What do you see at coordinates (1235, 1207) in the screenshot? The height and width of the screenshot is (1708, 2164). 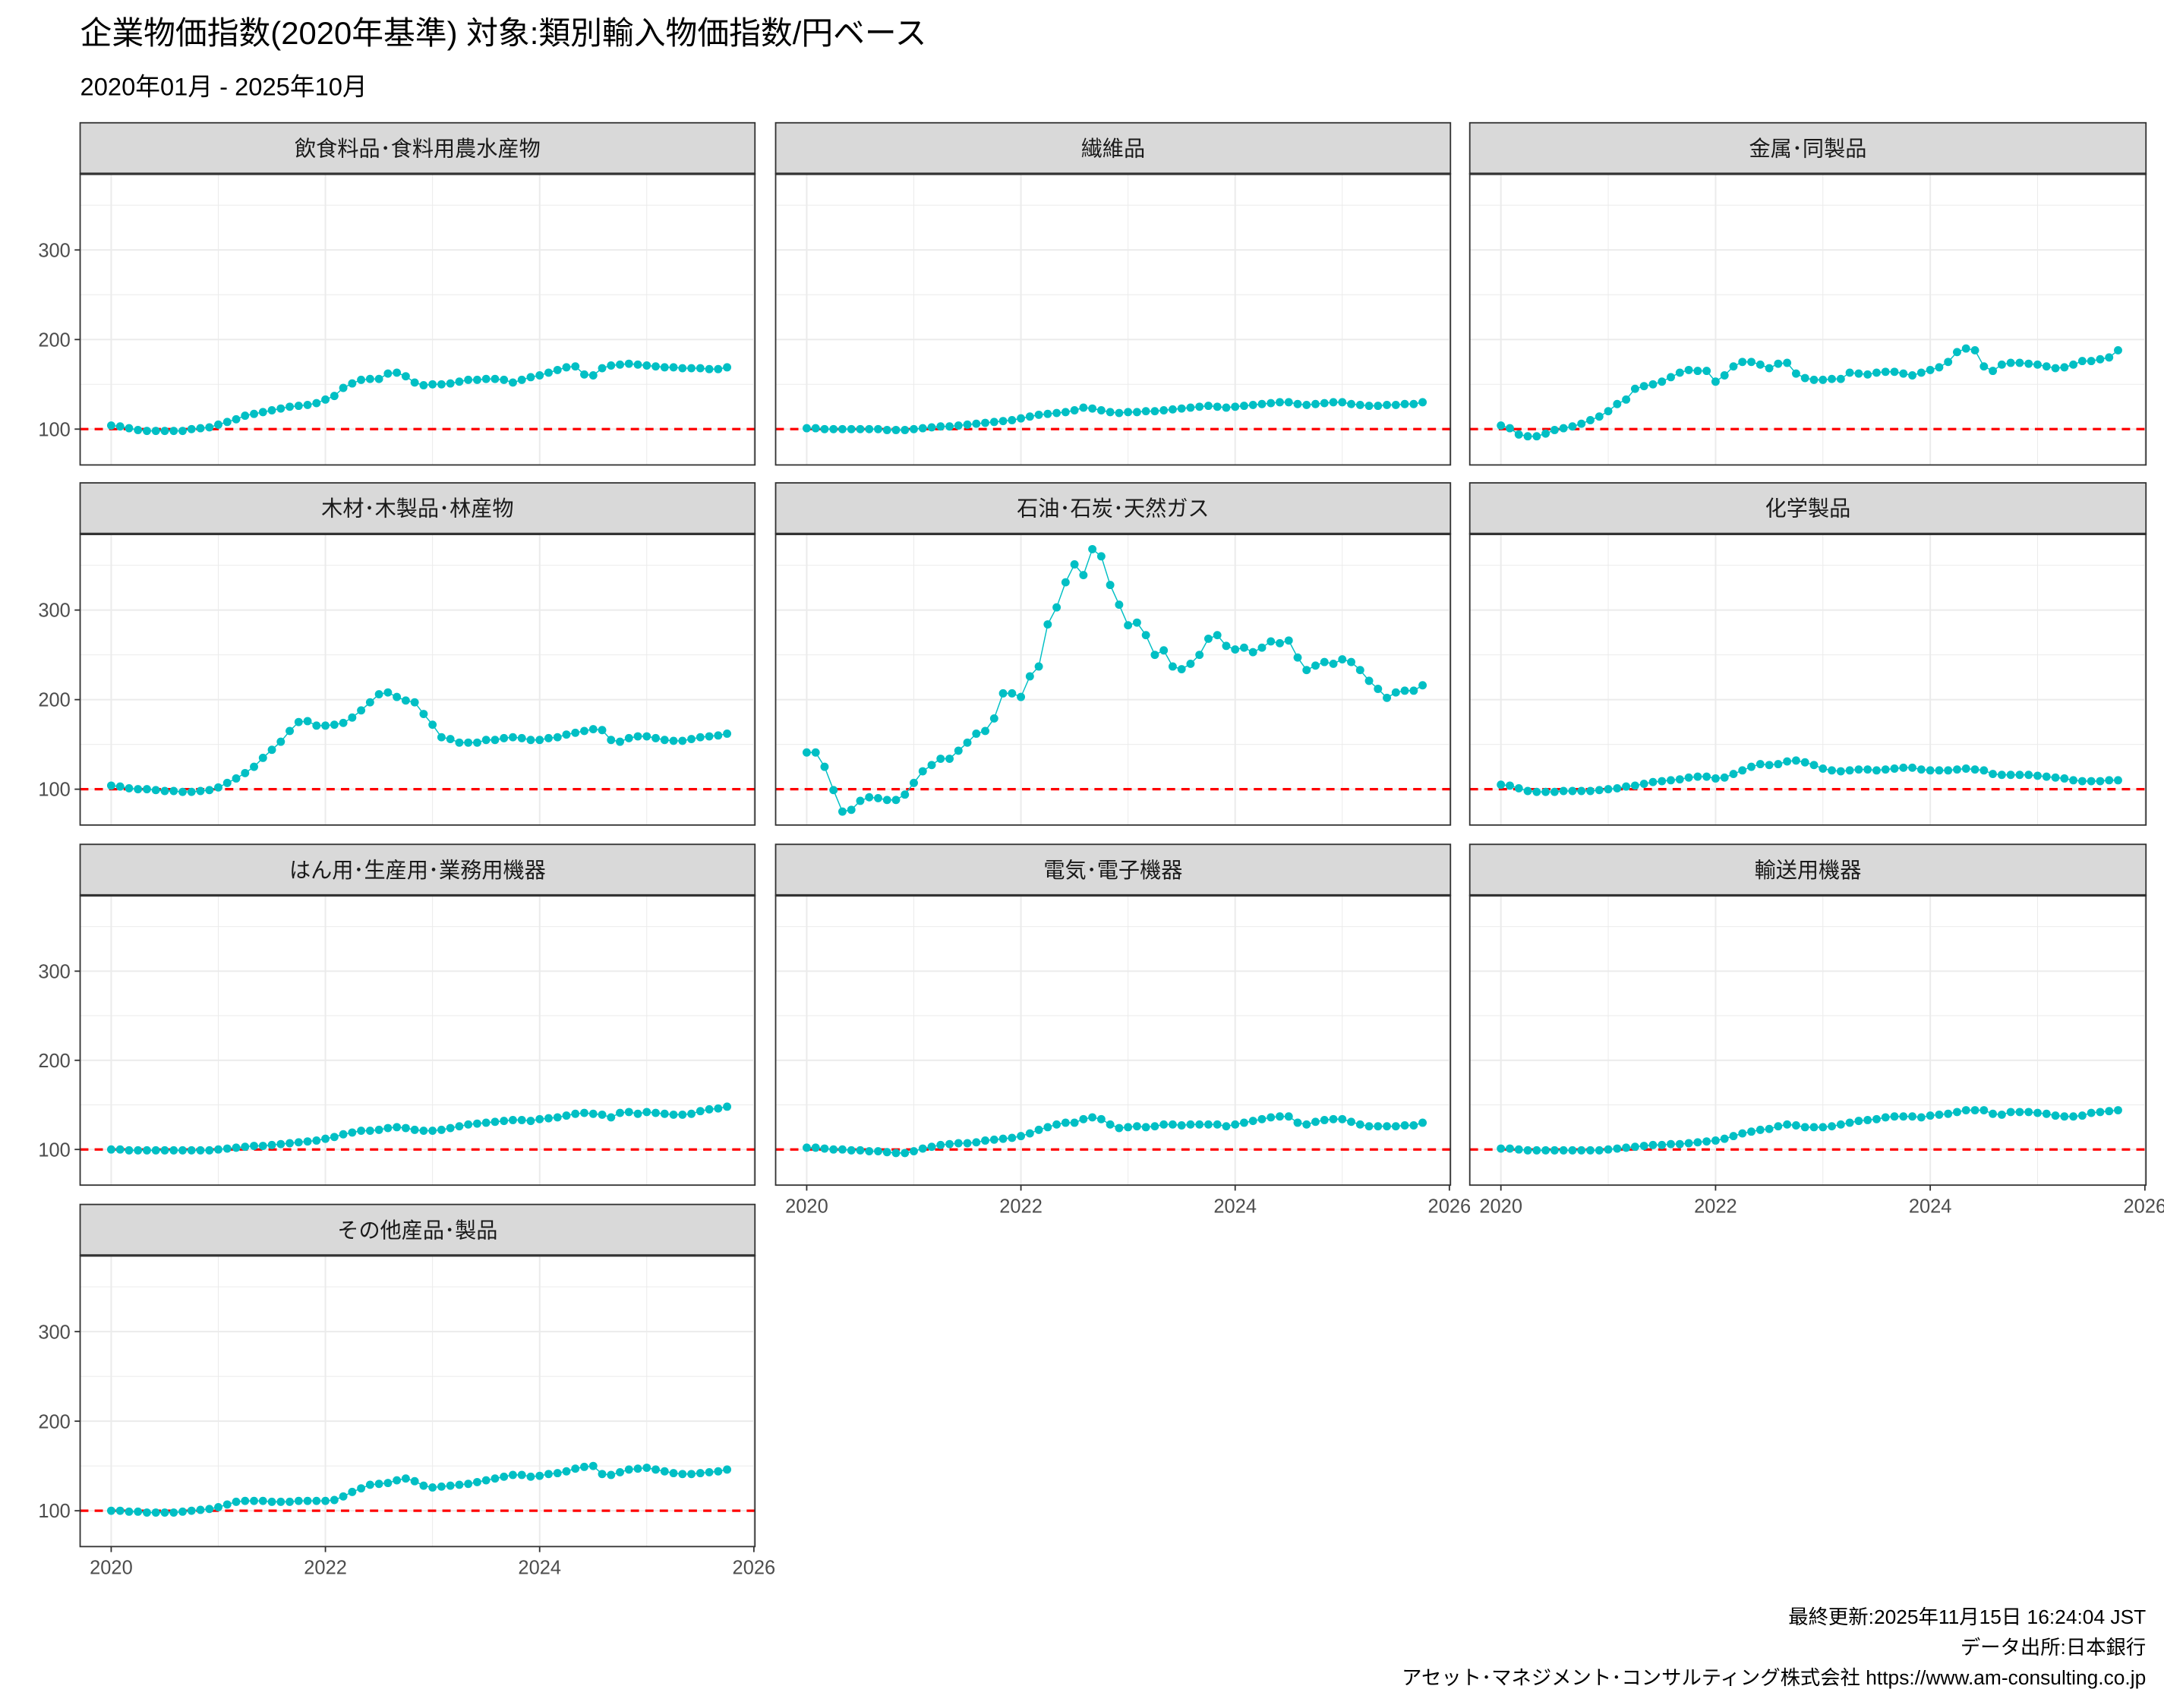 I see `x-tick-label: 2024` at bounding box center [1235, 1207].